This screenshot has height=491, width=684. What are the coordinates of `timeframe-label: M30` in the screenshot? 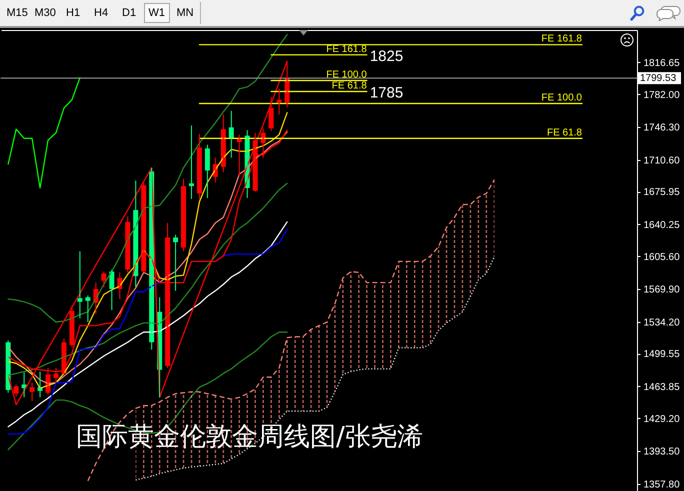 It's located at (45, 13).